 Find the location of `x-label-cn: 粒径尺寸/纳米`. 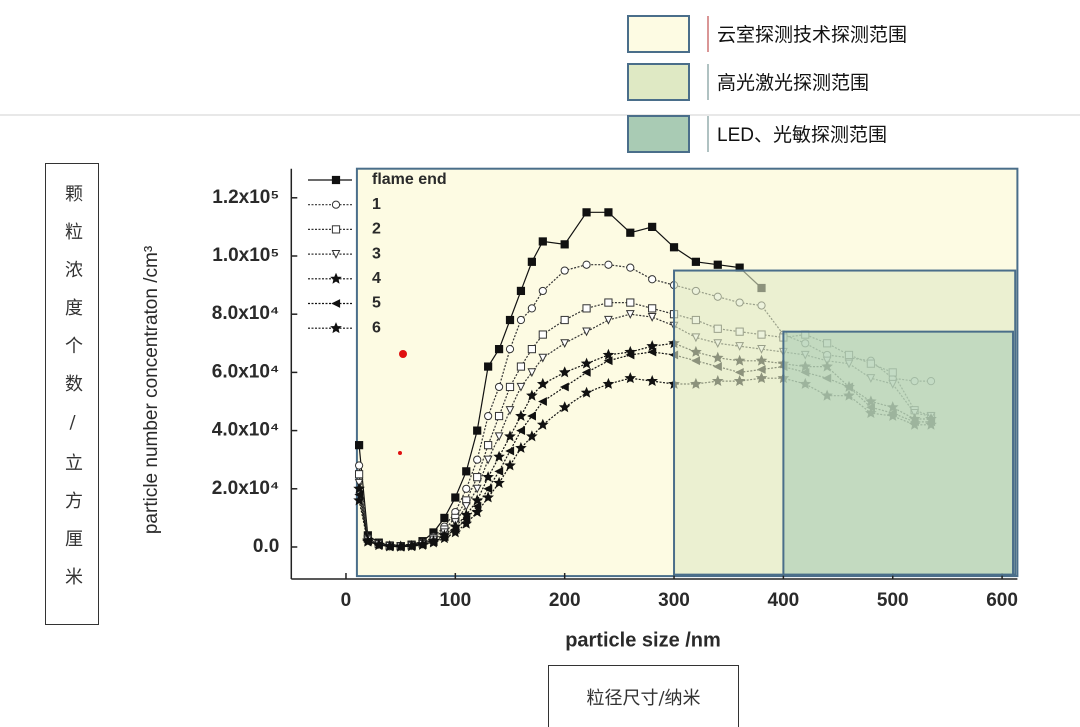

x-label-cn: 粒径尺寸/纳米 is located at coordinates (643, 696).